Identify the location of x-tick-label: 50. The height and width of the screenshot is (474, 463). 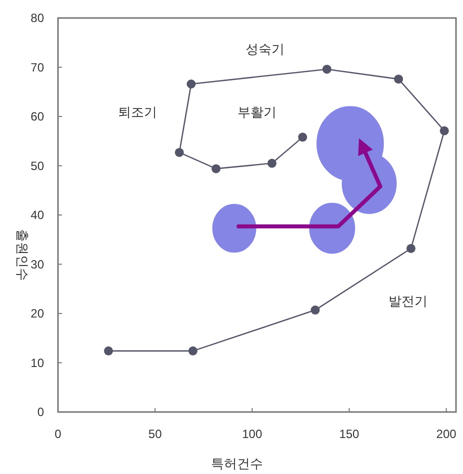
(155, 434).